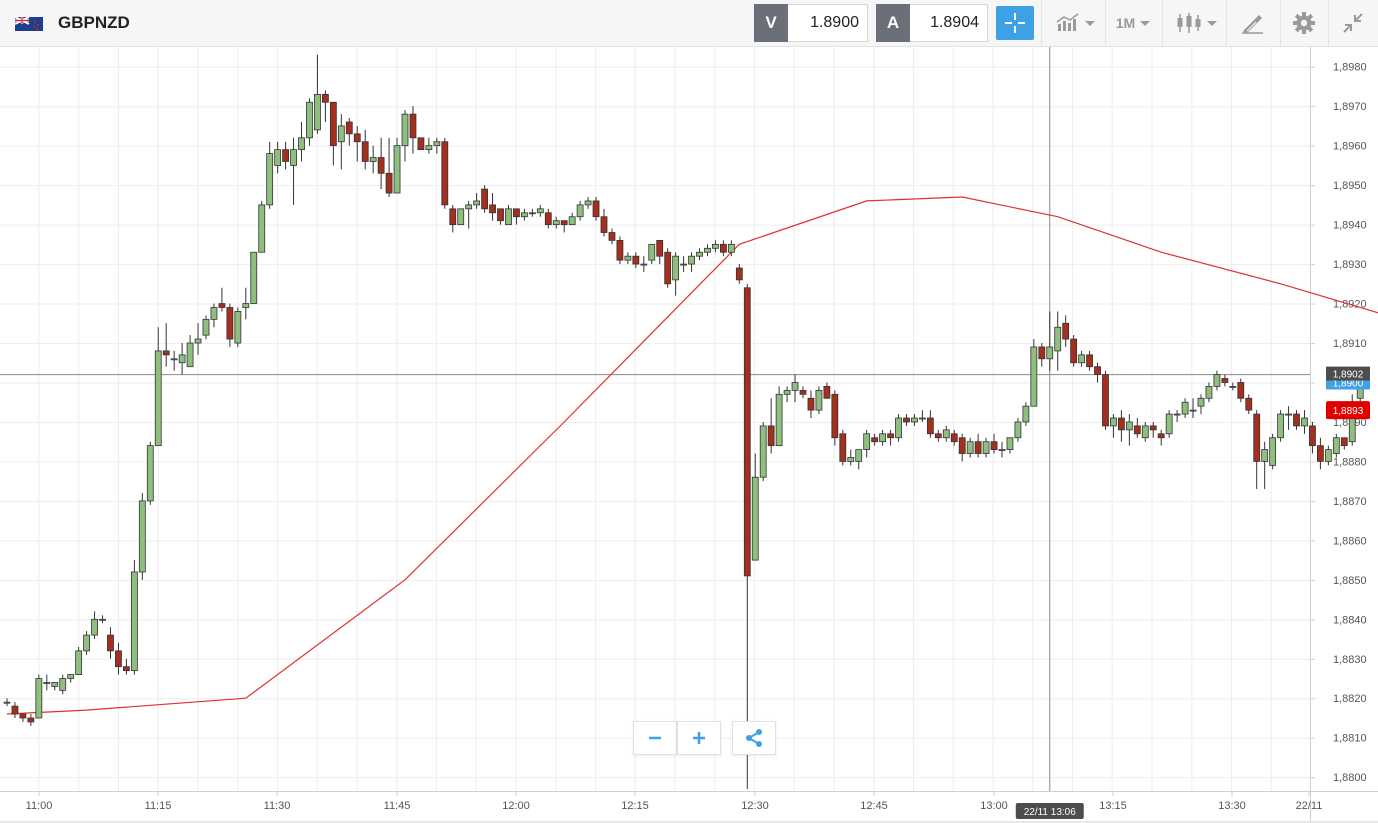 The width and height of the screenshot is (1378, 823). I want to click on y-tick-label: 1,8980, so click(1350, 68).